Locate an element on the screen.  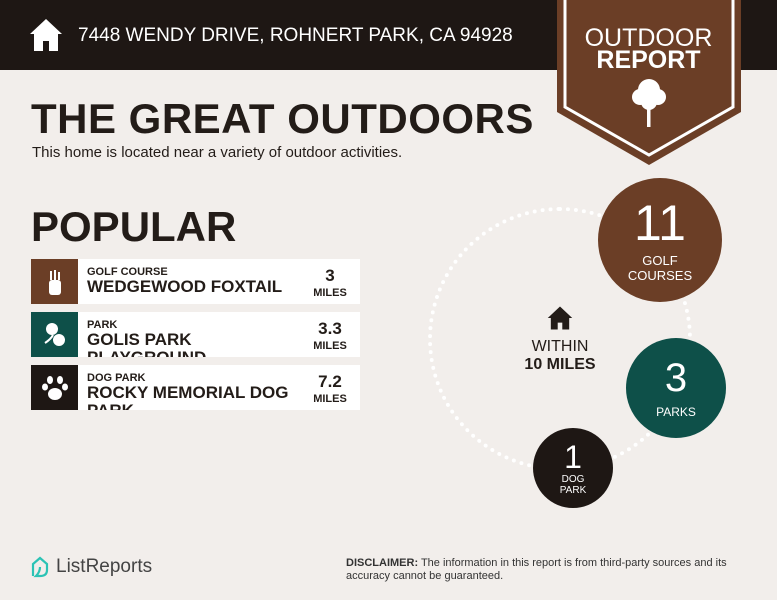
golf-bag-icon is located at coordinates (54, 281).